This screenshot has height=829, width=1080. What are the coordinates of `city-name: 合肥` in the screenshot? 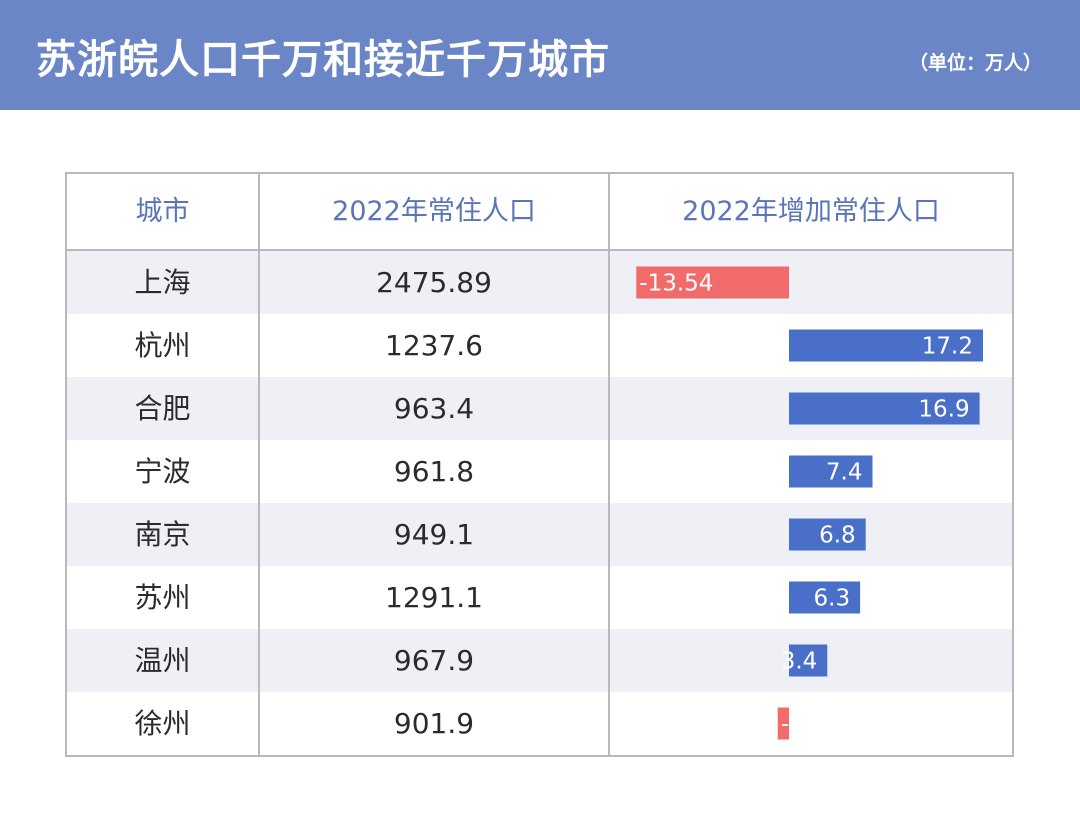 It's located at (162, 408).